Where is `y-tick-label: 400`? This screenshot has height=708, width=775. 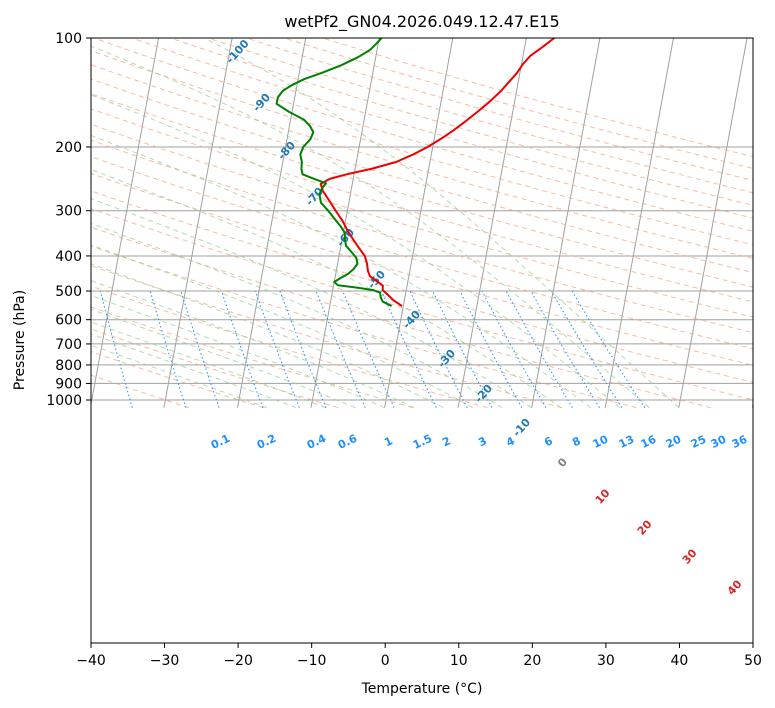
y-tick-label: 400 is located at coordinates (68, 257).